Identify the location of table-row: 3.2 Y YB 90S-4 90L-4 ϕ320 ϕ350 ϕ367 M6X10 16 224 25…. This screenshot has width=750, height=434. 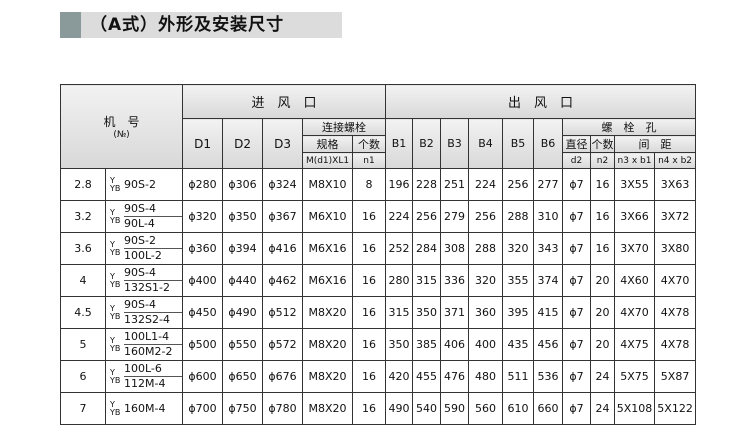
(378, 216).